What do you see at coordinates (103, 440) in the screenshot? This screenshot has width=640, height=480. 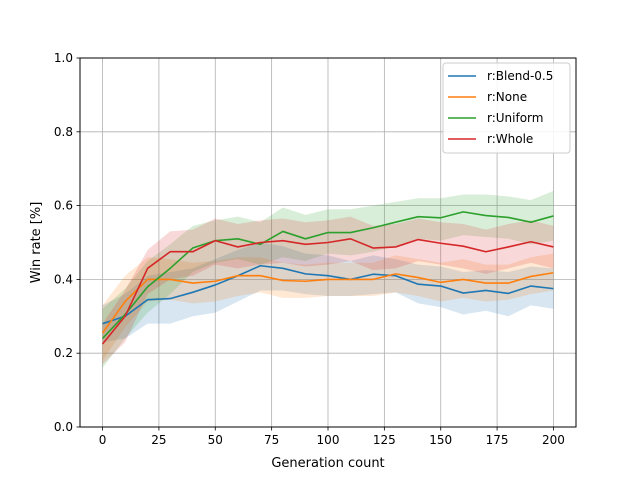 I see `x-tick-label: 0` at bounding box center [103, 440].